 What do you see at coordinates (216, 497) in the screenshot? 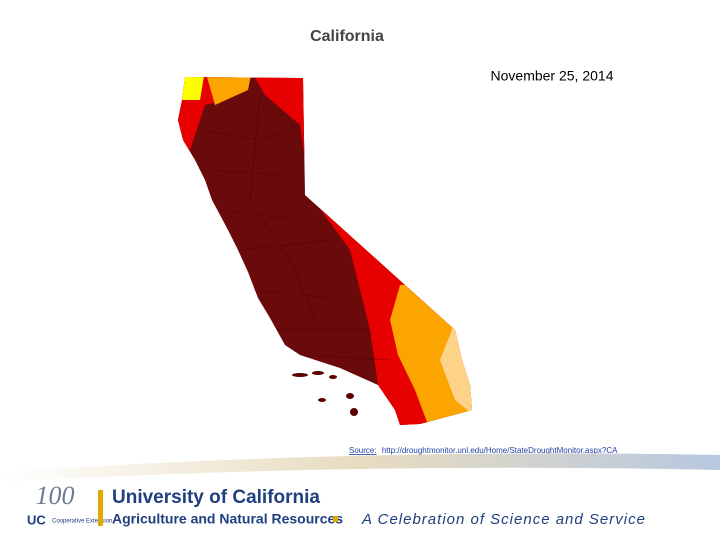
I see `university: University of California` at bounding box center [216, 497].